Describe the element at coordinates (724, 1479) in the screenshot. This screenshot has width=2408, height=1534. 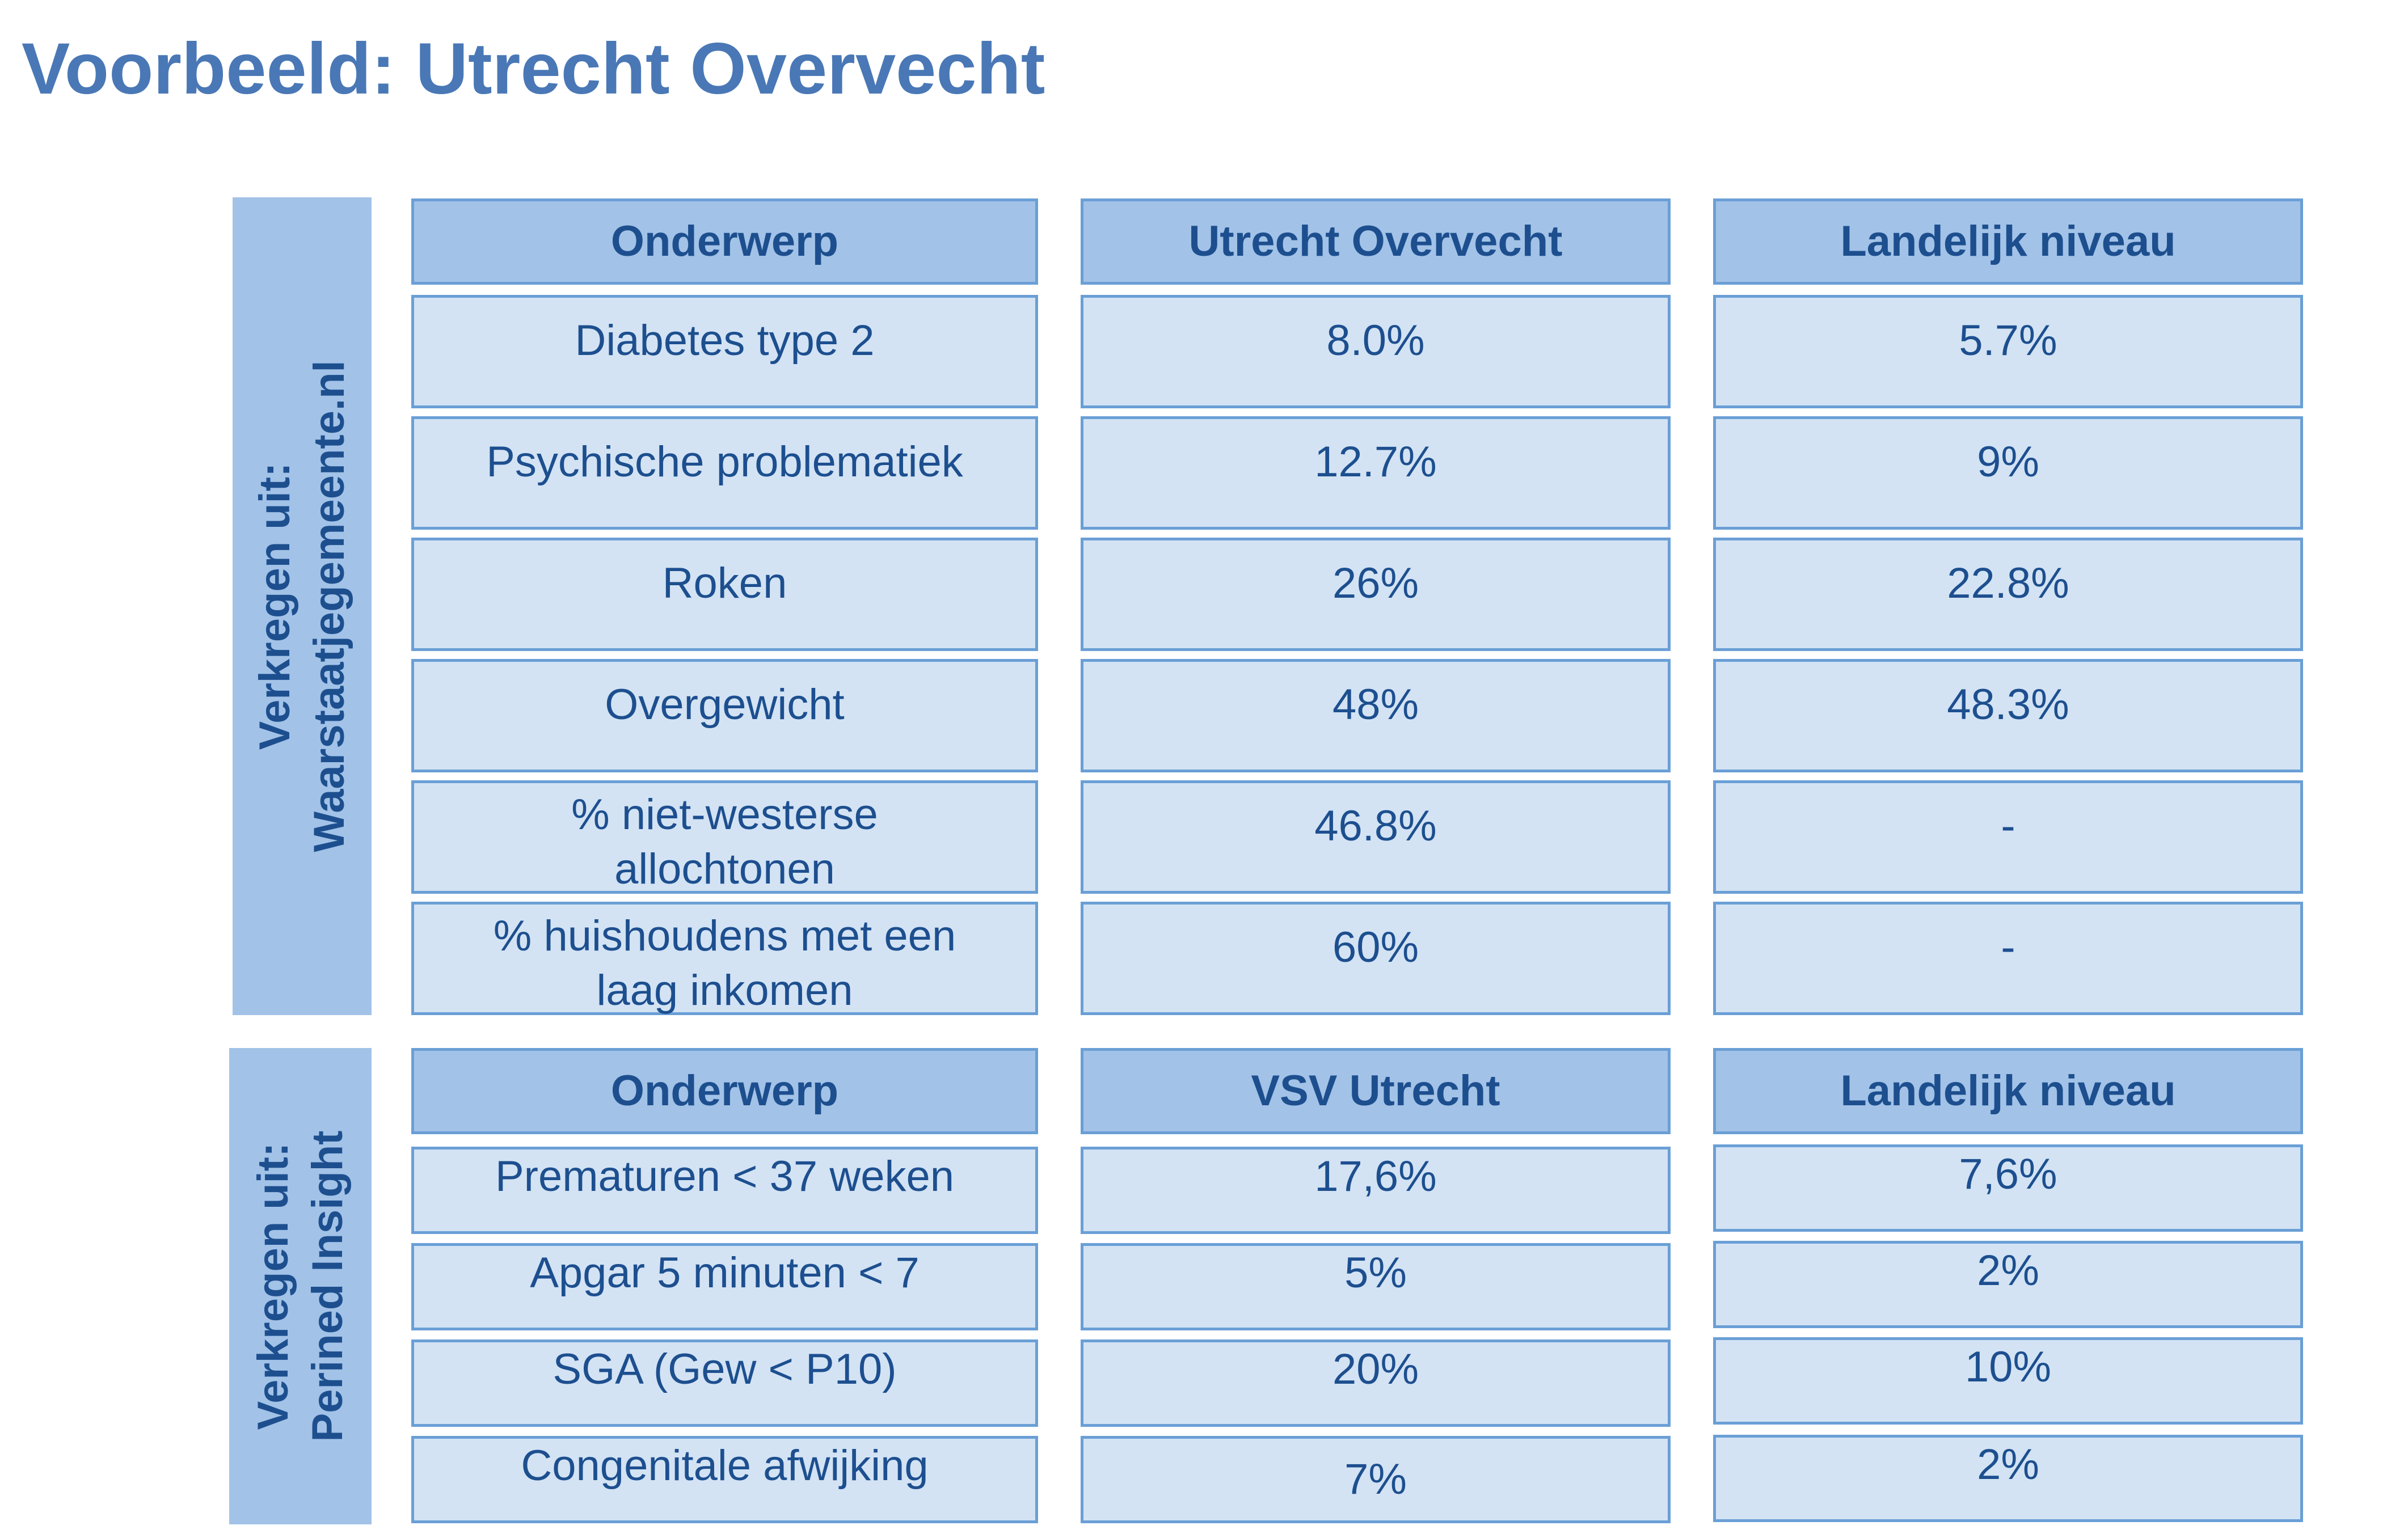
I see `table-row-topic: Congenitale afwijking` at that location.